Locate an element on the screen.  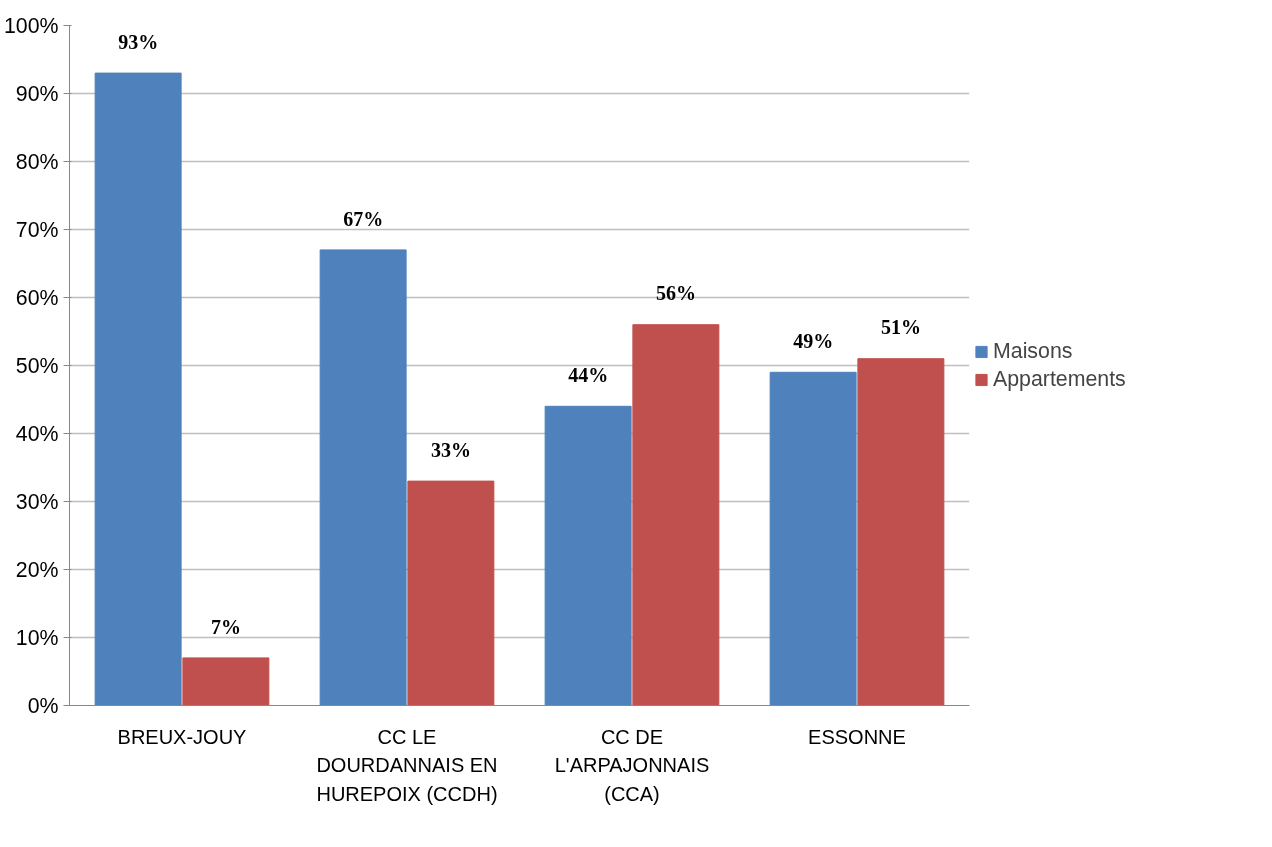
data-label: 51% is located at coordinates (900, 327).